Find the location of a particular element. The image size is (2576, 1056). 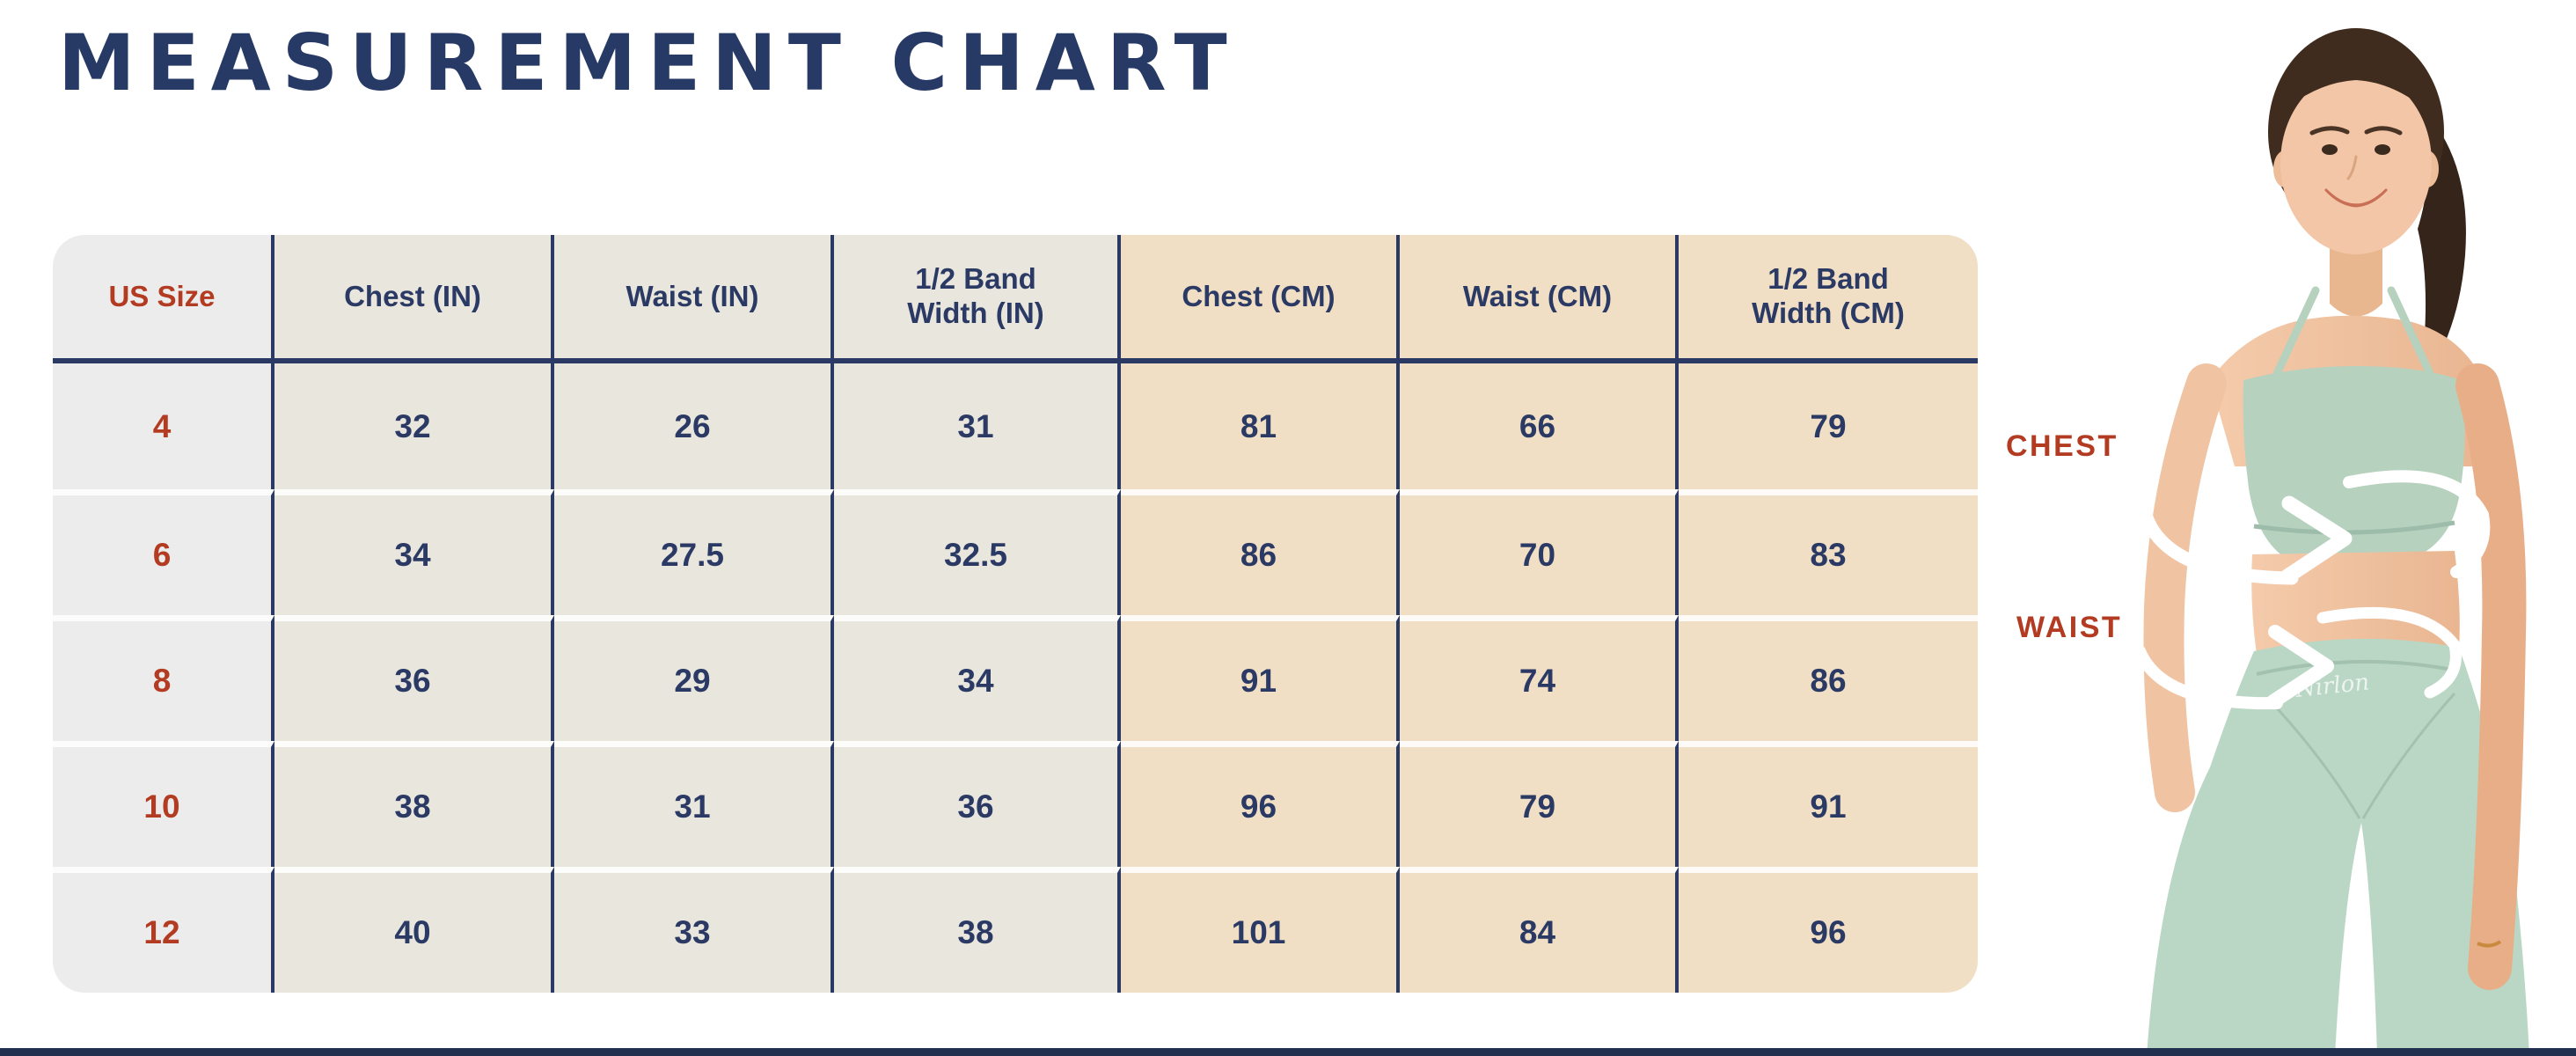

eye-right is located at coordinates (2382, 150).